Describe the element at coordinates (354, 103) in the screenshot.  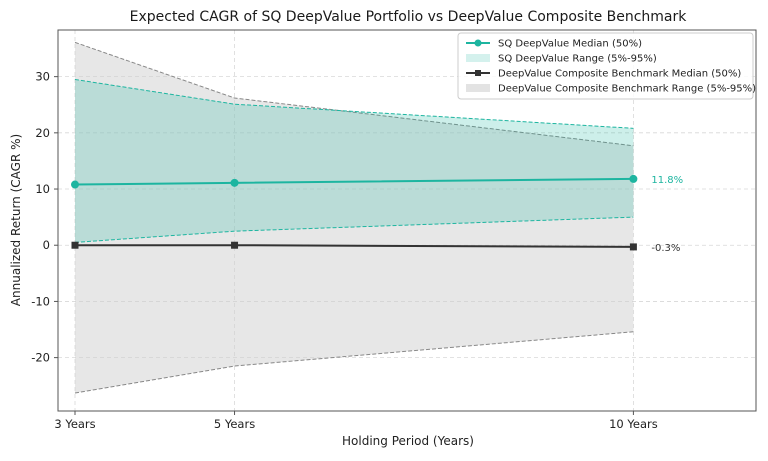
I see `sq-upper-bound-line` at that location.